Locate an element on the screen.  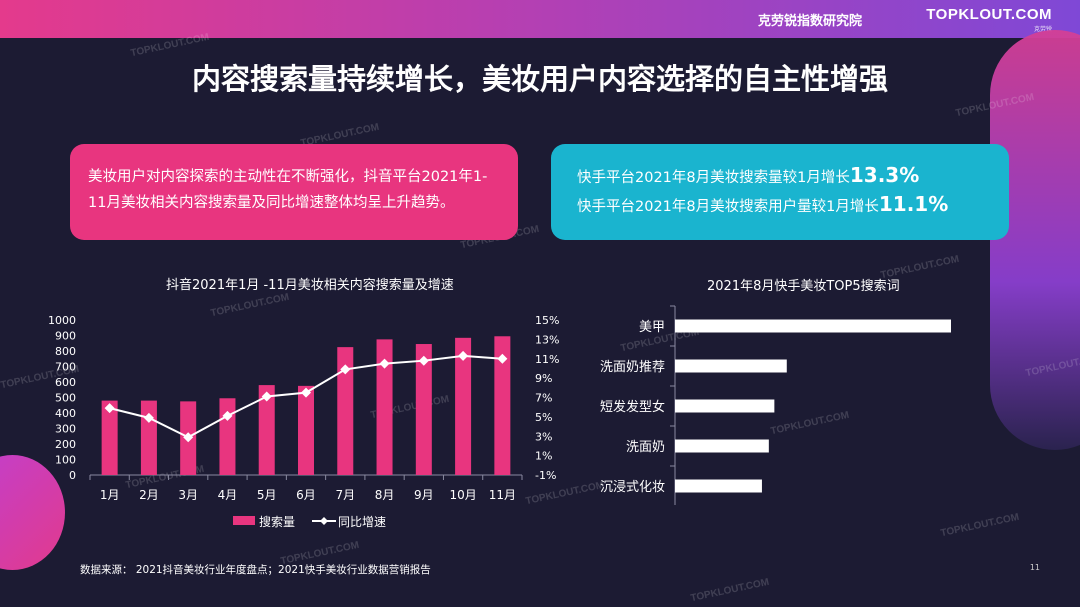
y-right-tick-label: 1% is located at coordinates (543, 456).